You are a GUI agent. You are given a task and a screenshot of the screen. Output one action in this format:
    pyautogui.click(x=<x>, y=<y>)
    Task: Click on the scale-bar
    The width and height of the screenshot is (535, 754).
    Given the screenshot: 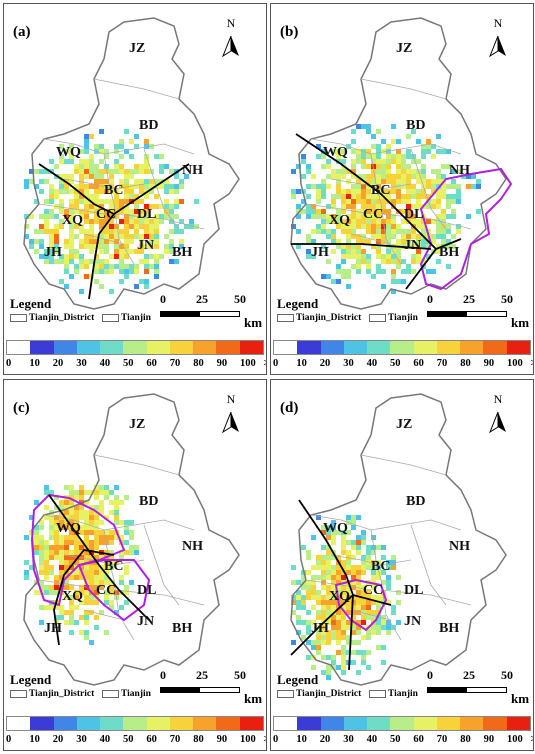 What is the action you would take?
    pyautogui.click(x=200, y=690)
    